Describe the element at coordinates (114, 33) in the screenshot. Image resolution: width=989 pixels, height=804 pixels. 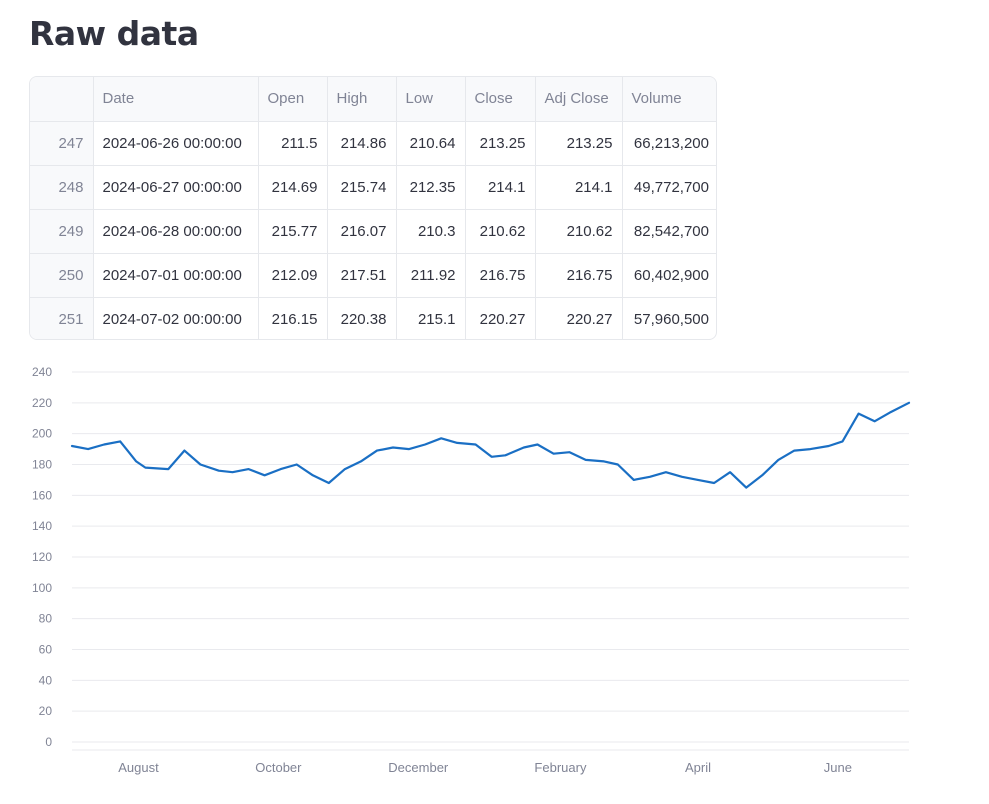
I see `page-title: Raw data` at that location.